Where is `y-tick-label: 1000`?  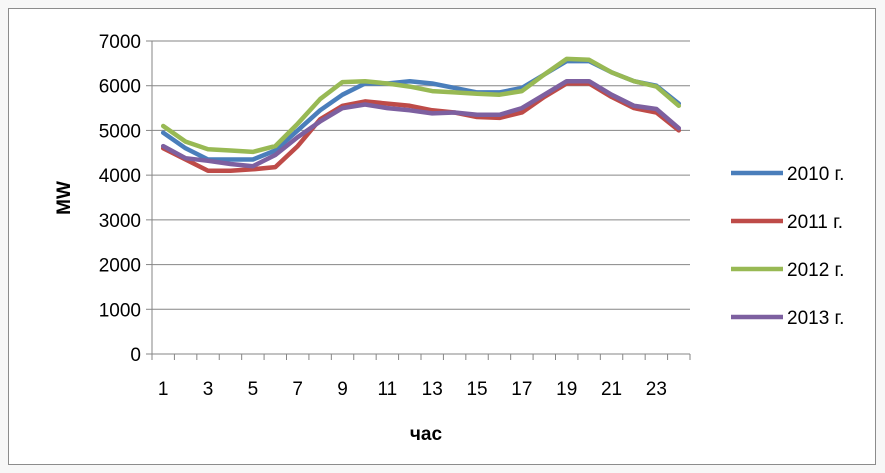
y-tick-label: 1000 is located at coordinates (120, 310).